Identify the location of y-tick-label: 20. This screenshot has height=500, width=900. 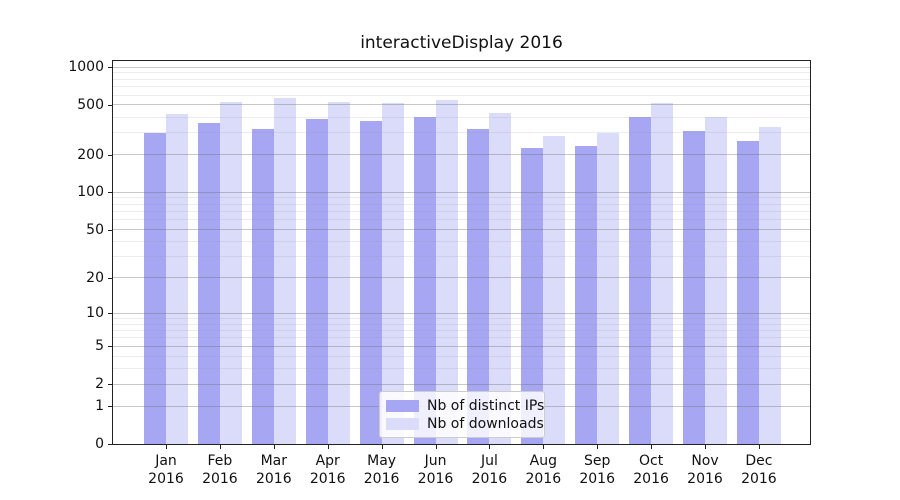
(95, 277).